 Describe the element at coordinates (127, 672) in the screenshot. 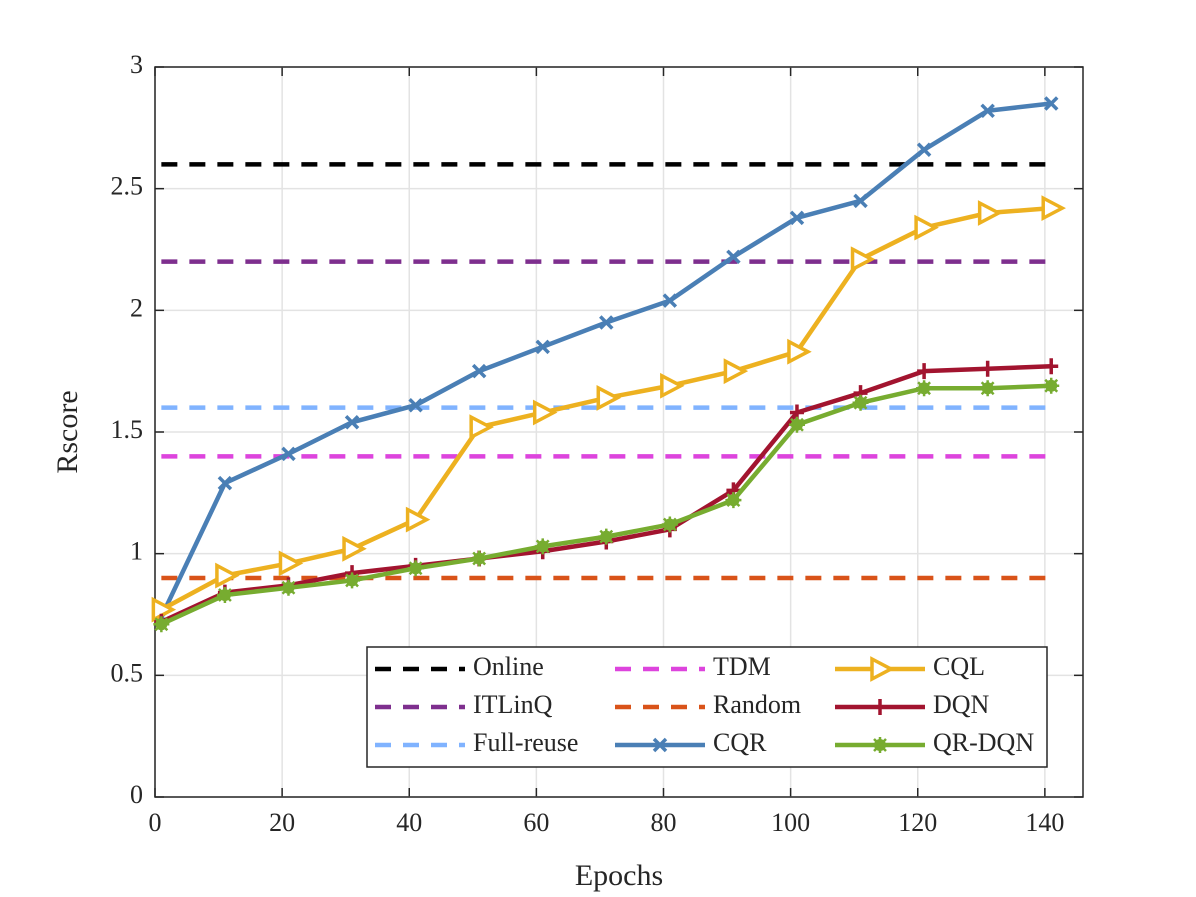

I see `y-tick-label: 0.5` at that location.